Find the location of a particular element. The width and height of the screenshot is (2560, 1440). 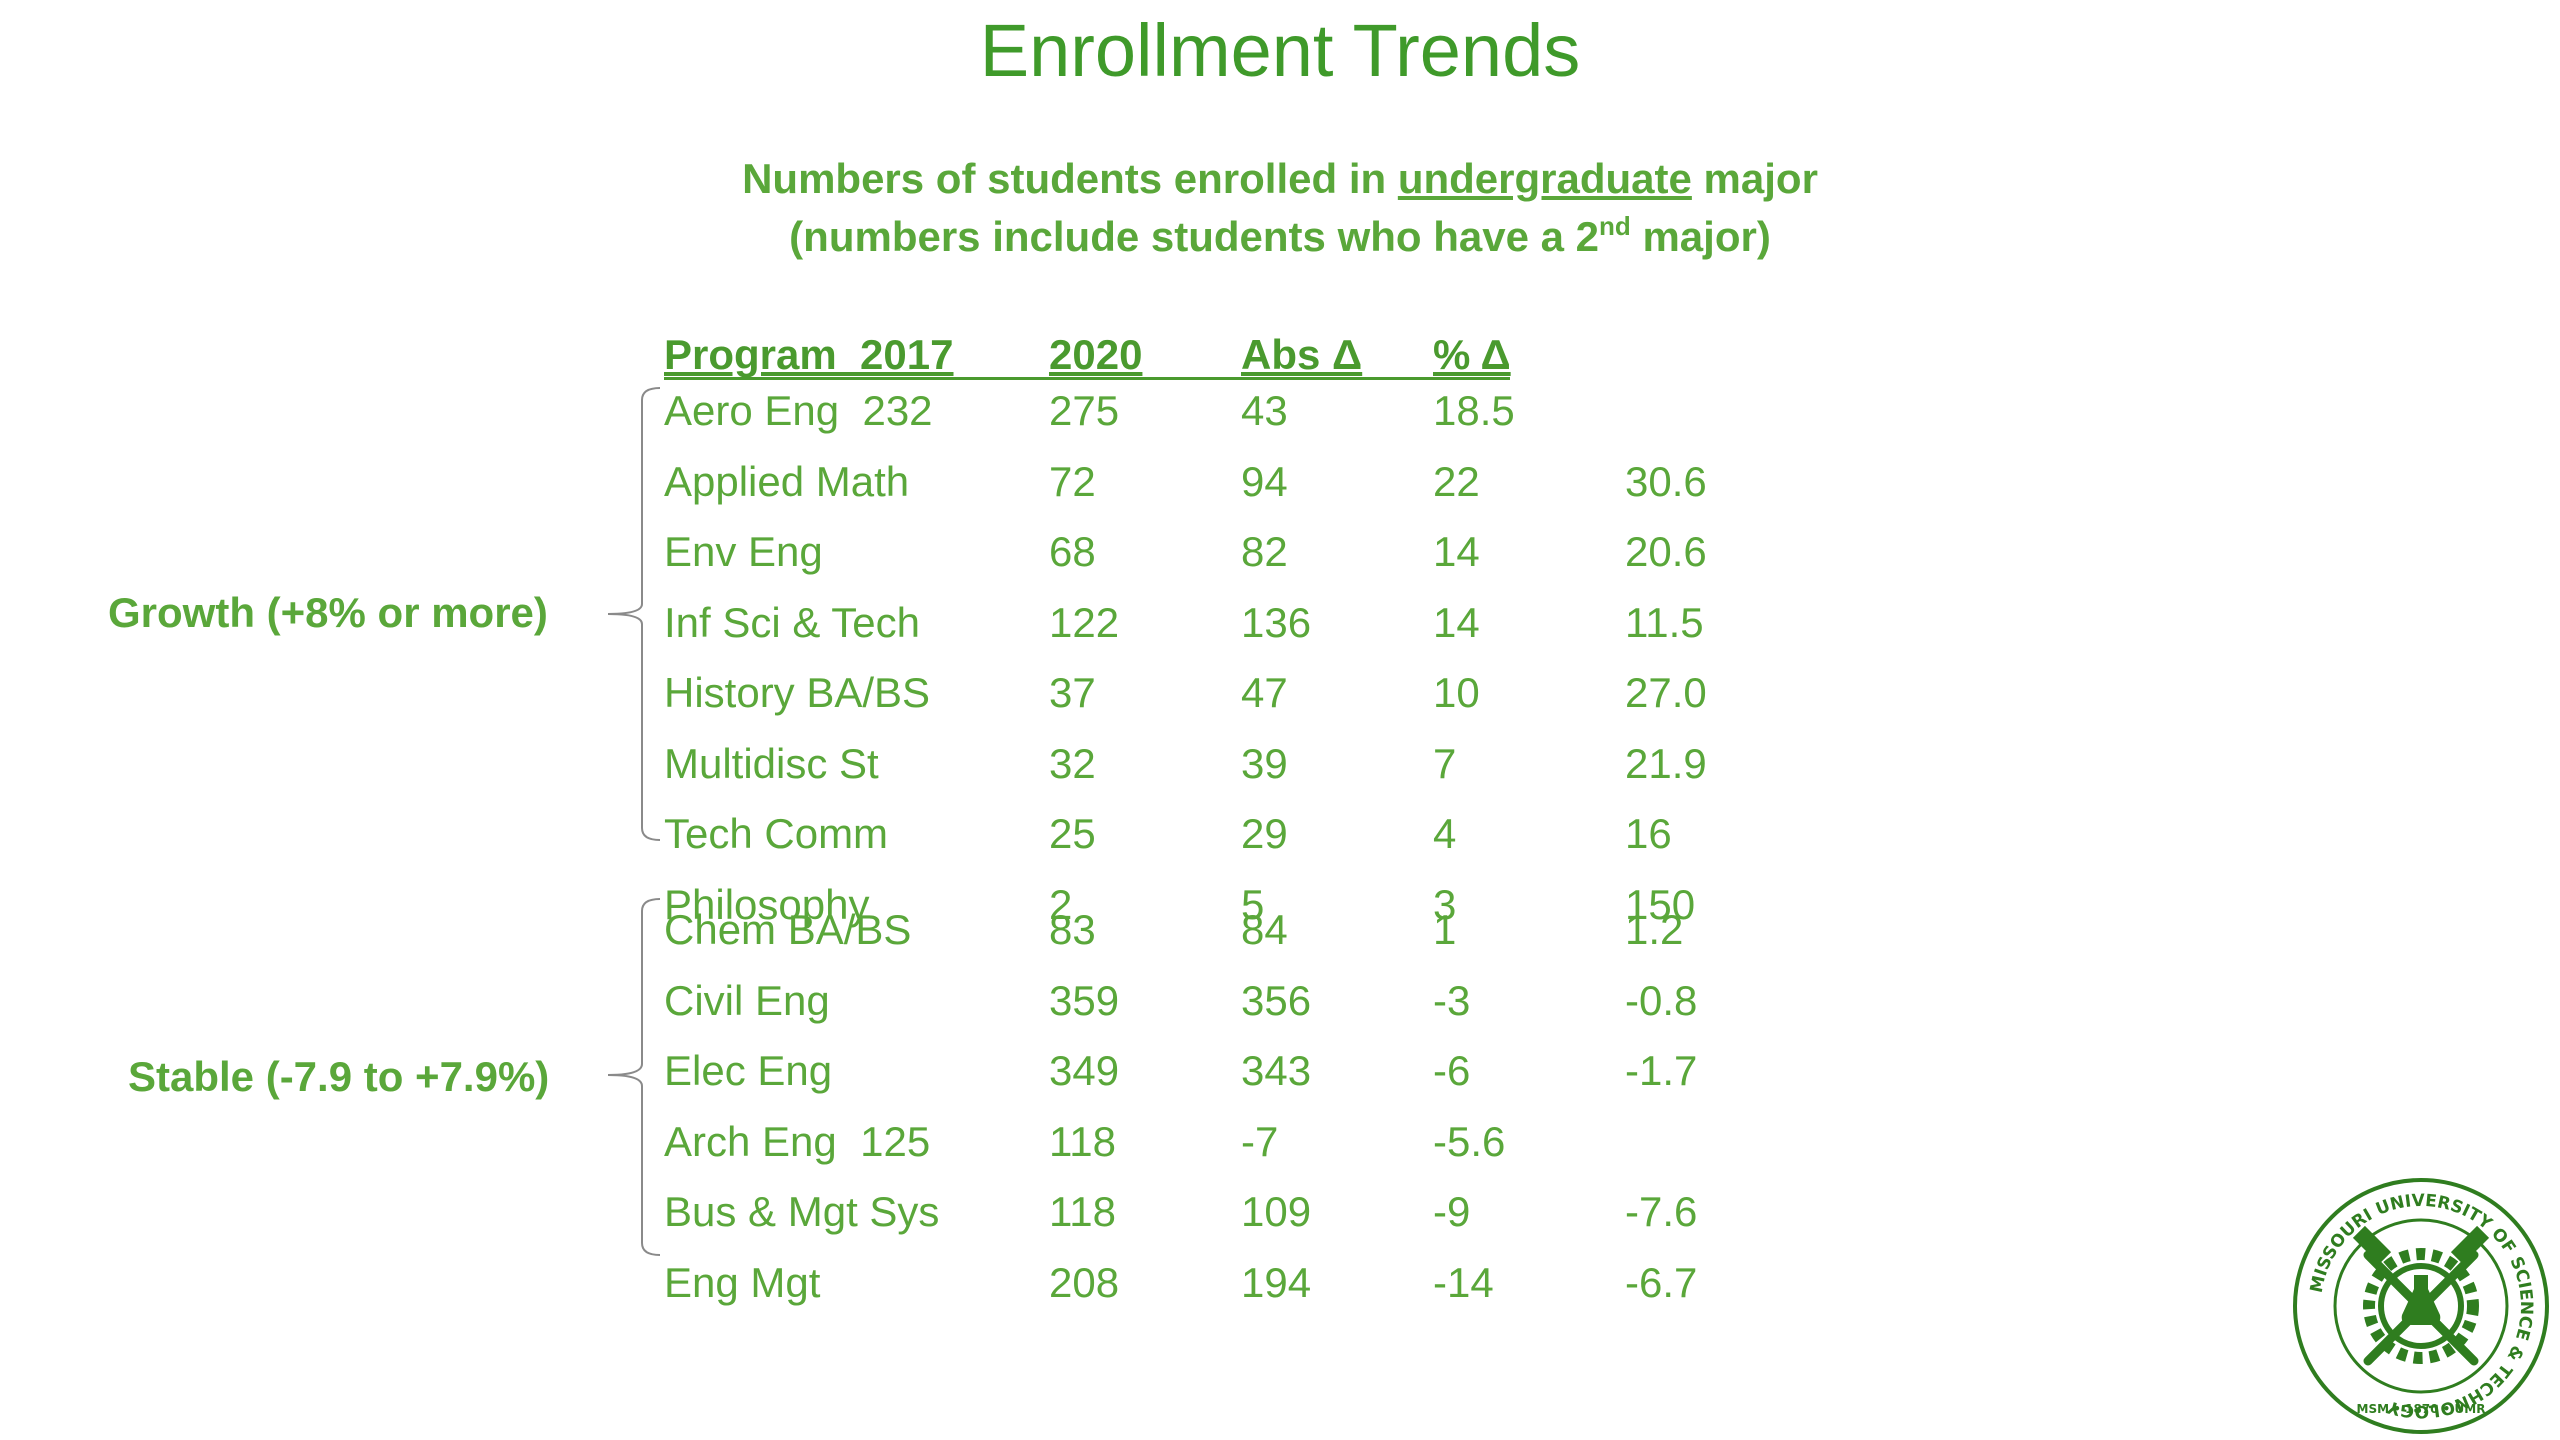

value-cell: -1.7 is located at coordinates (1661, 1070).